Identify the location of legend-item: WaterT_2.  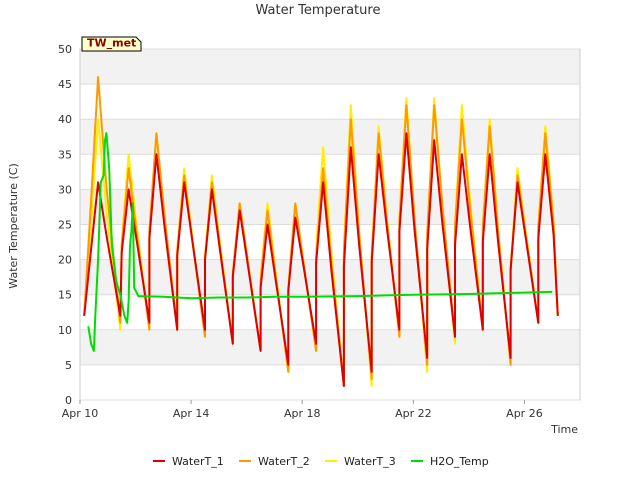
(274, 461).